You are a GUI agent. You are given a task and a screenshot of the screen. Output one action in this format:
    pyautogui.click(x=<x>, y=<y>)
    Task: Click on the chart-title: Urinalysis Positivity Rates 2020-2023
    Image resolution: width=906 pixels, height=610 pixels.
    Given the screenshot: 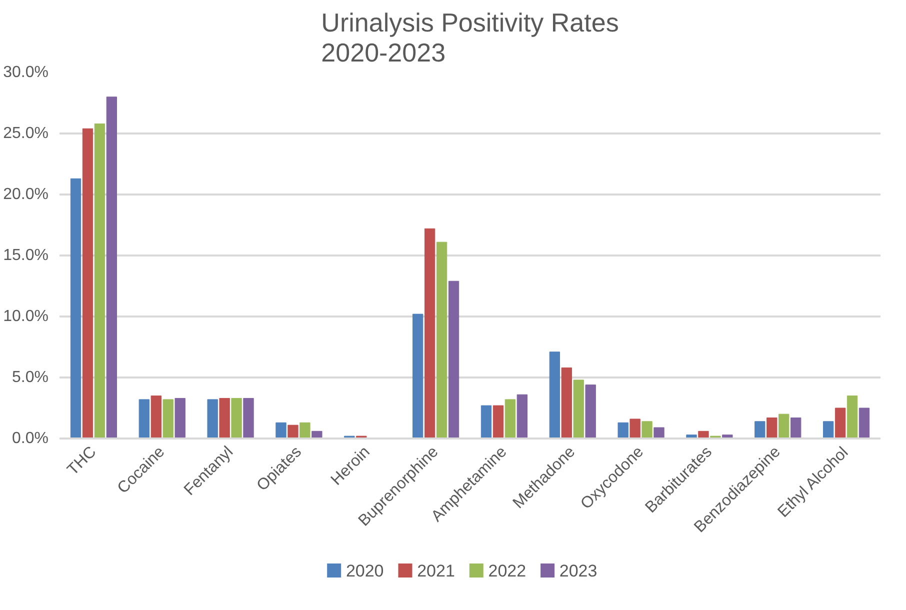 What is the action you would take?
    pyautogui.click(x=470, y=38)
    